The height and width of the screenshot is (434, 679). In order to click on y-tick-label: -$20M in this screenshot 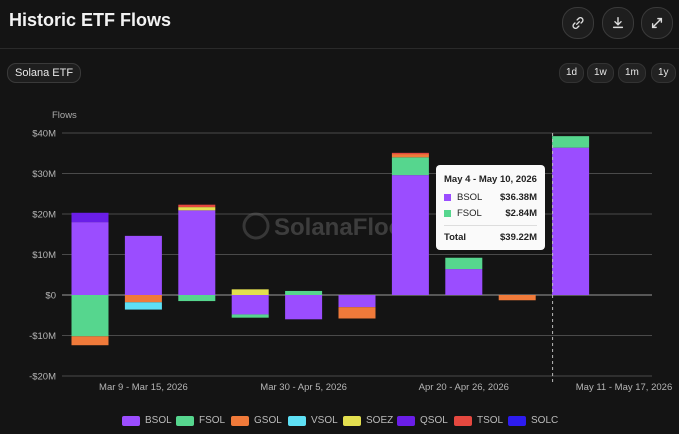, I will do `click(42, 377)`.